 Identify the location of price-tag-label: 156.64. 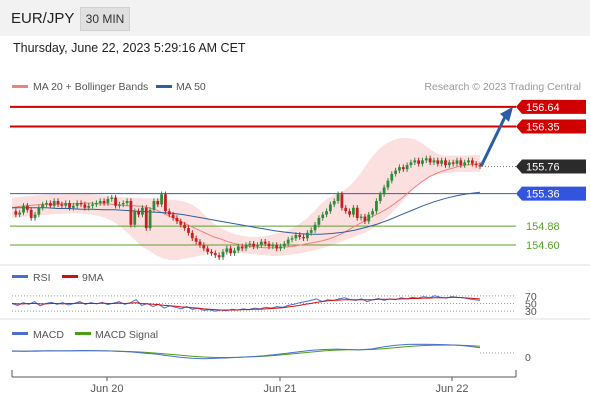
(543, 108).